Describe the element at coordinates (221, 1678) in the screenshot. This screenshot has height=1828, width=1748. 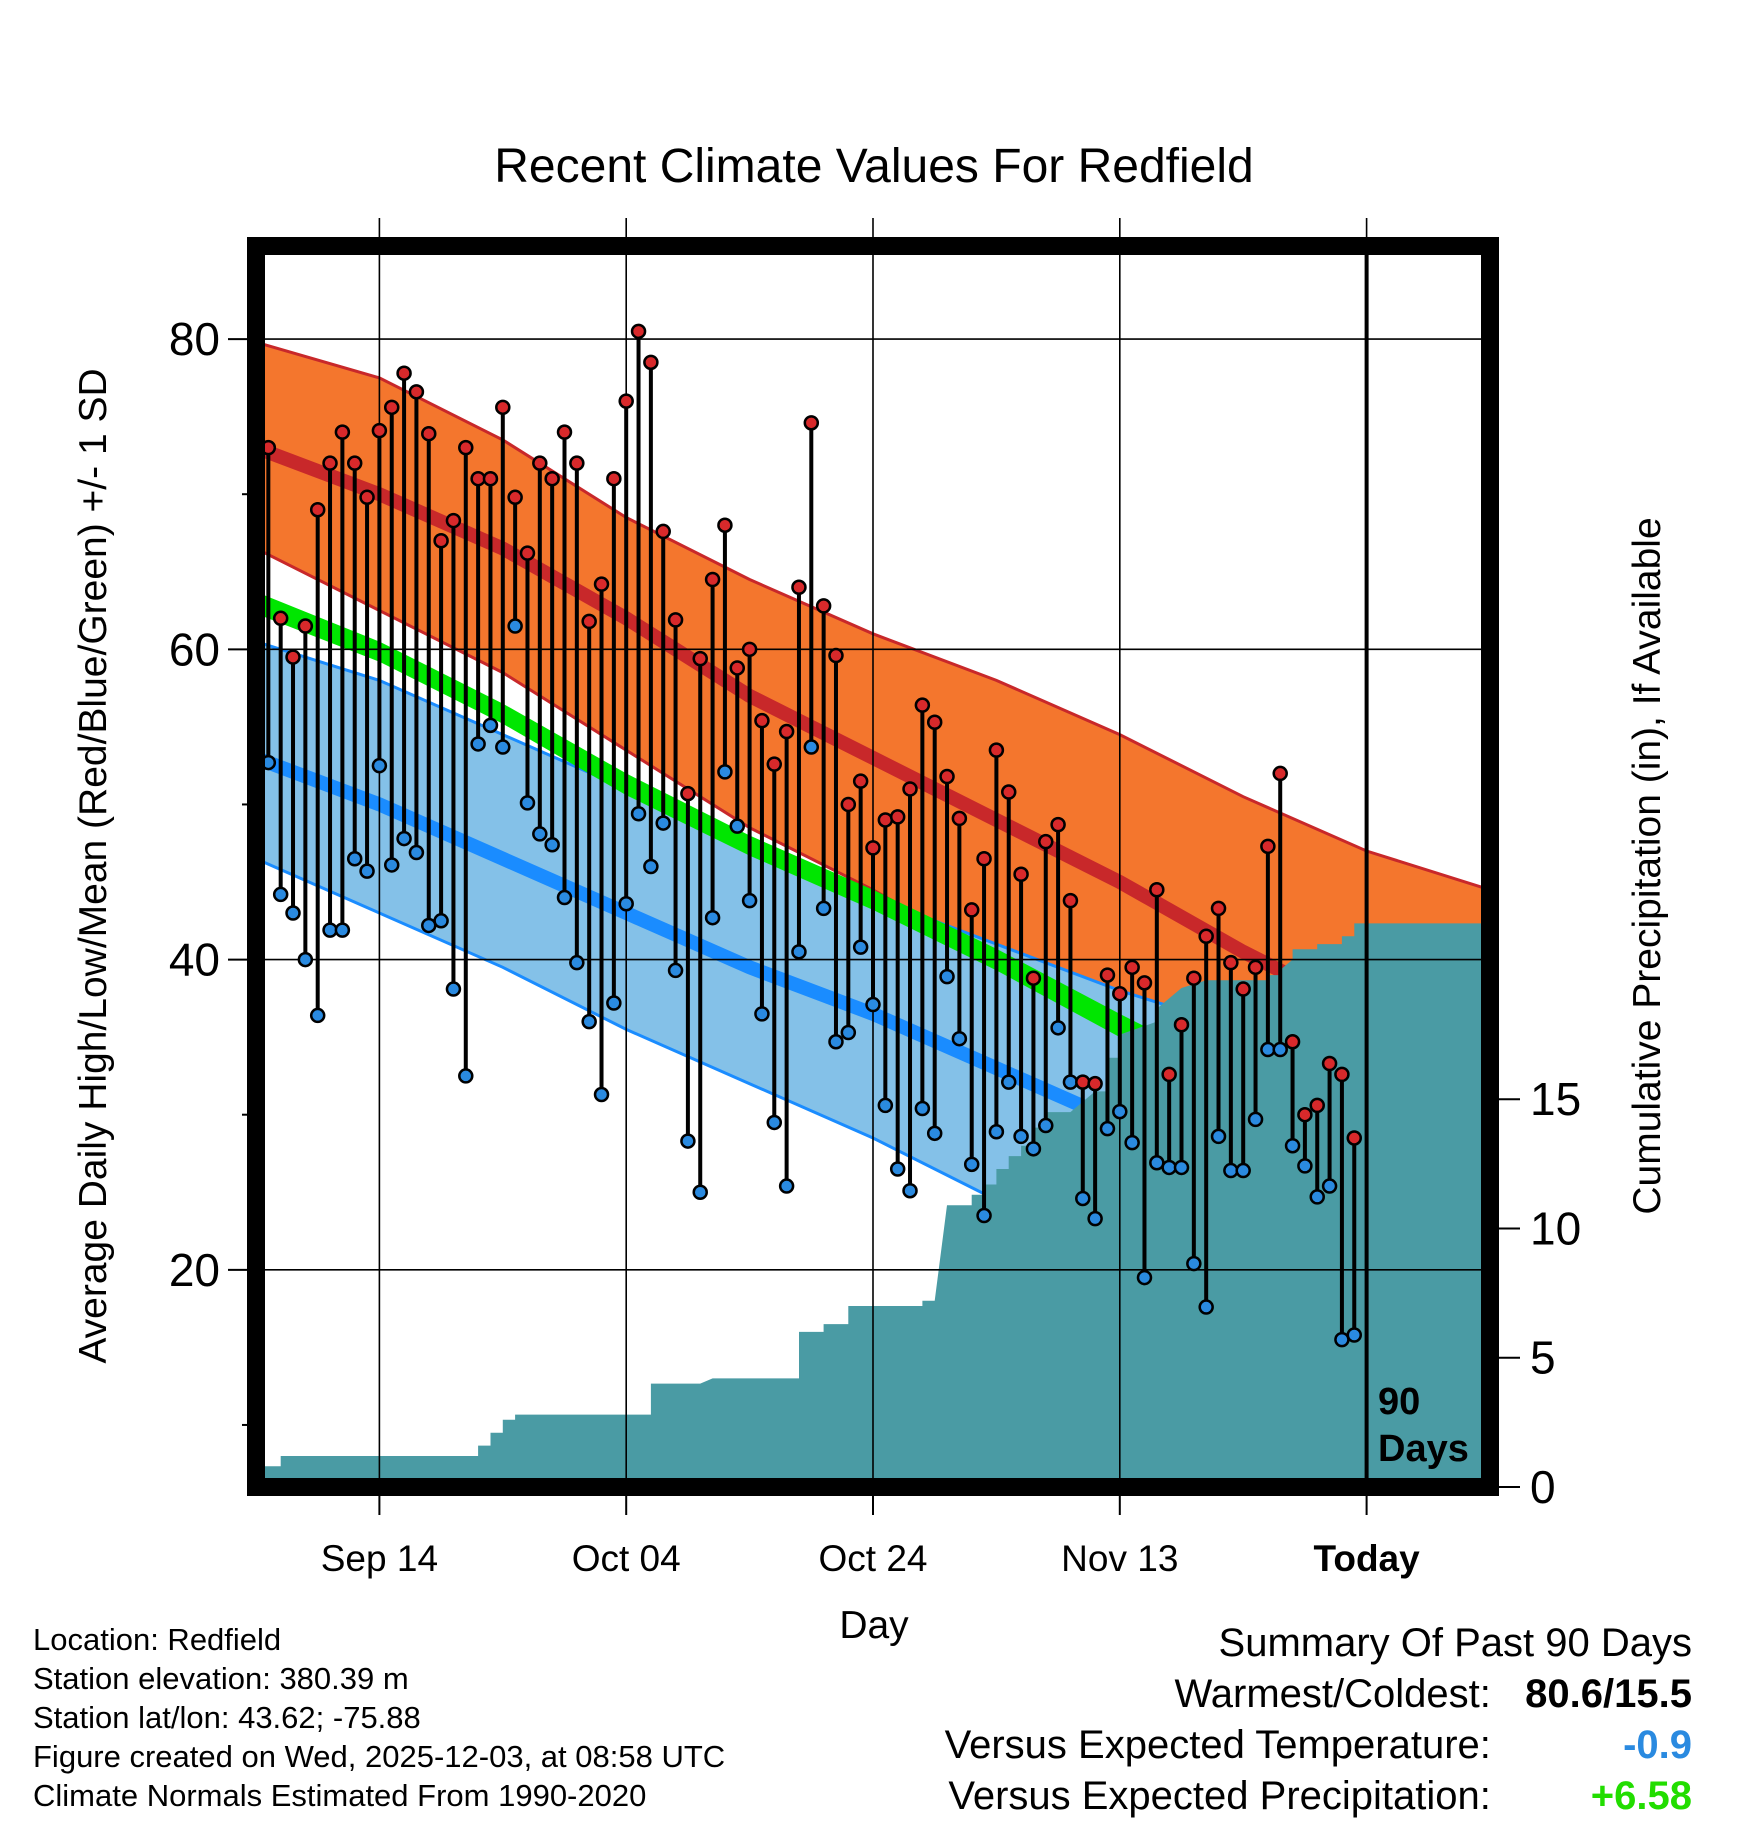
I see `elevation-text: Station elevation: 380.39 m` at that location.